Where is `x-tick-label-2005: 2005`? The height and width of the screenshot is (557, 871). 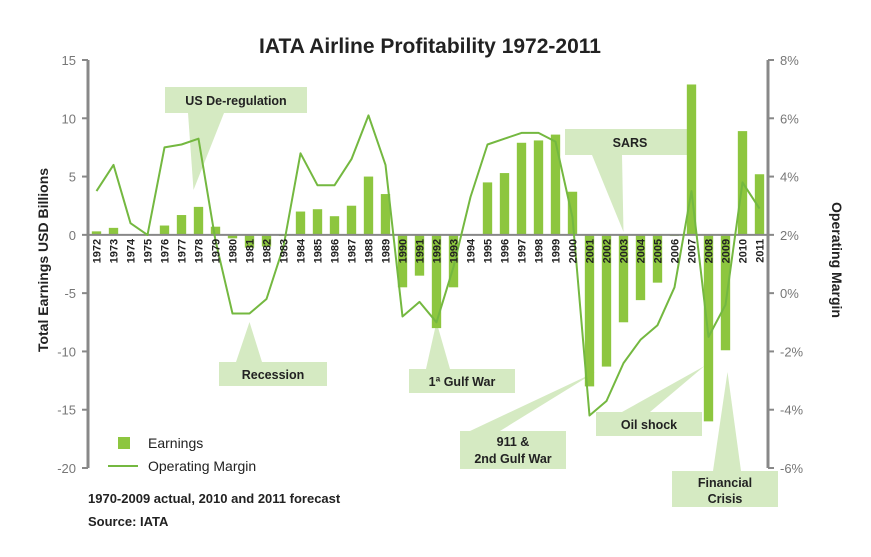 x-tick-label-2005: 2005 is located at coordinates (659, 251).